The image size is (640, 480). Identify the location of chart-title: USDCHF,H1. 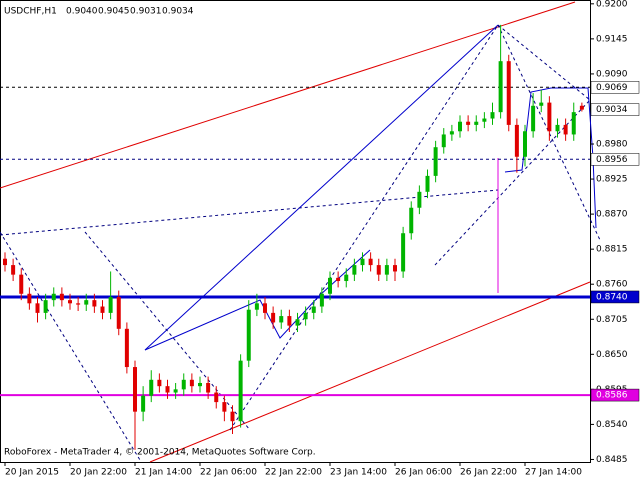
(30, 12).